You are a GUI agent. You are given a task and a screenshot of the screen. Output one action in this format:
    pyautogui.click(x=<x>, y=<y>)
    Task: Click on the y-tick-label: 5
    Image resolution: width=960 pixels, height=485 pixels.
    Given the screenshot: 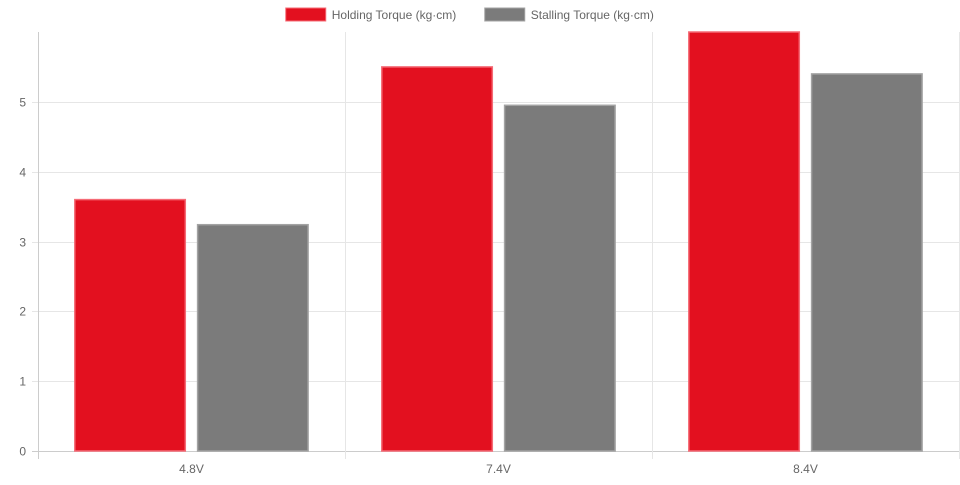 What is the action you would take?
    pyautogui.click(x=22, y=103)
    